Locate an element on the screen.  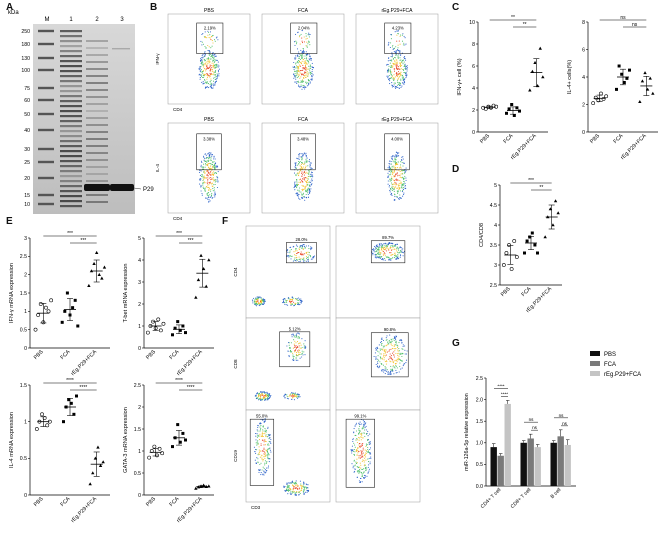
x-tick-label: PBS is located at coordinates (39, 502).